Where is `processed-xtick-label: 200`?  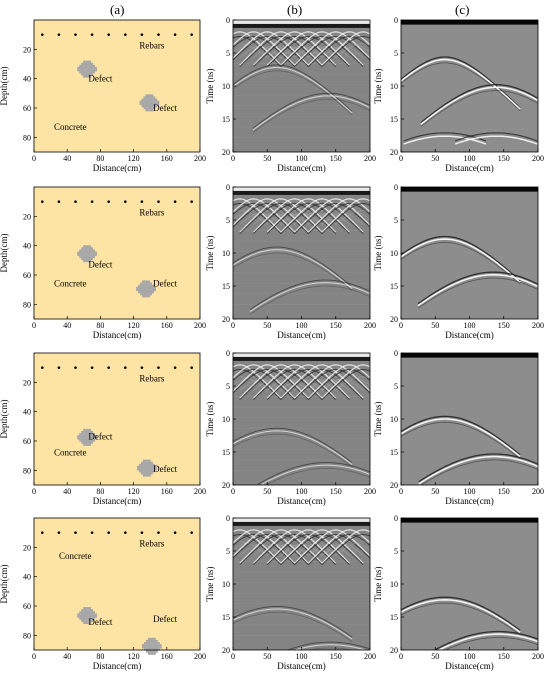 processed-xtick-label: 200 is located at coordinates (538, 325).